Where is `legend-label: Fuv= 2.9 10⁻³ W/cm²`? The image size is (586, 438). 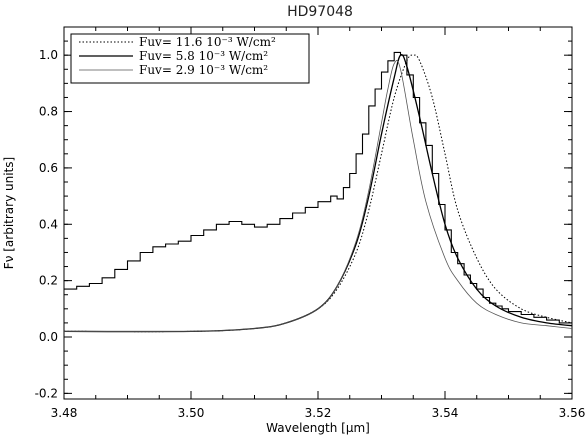
legend-label: Fuv= 2.9 10⁻³ W/cm² is located at coordinates (203, 70).